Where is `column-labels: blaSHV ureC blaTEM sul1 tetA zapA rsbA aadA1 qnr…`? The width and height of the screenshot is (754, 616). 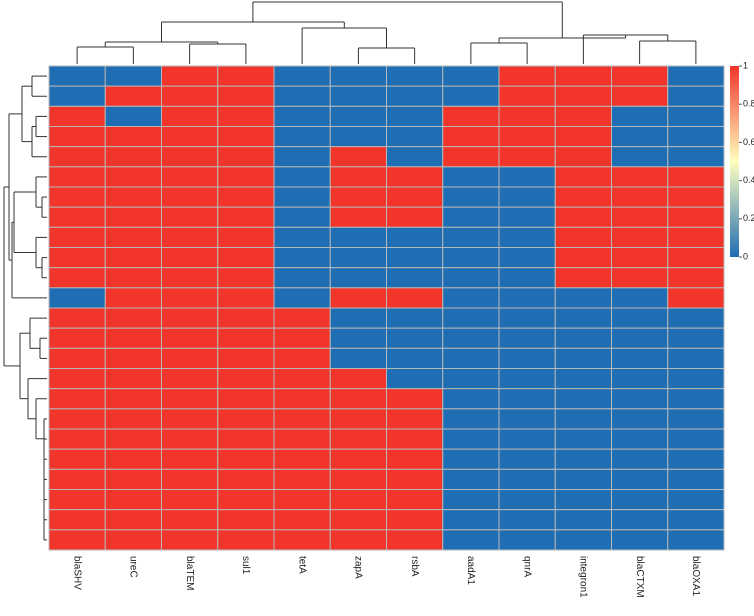
column-labels: blaSHV ureC blaTEM sul1 tetA zapA rsbA aadA1 qnr… is located at coordinates (386, 577).